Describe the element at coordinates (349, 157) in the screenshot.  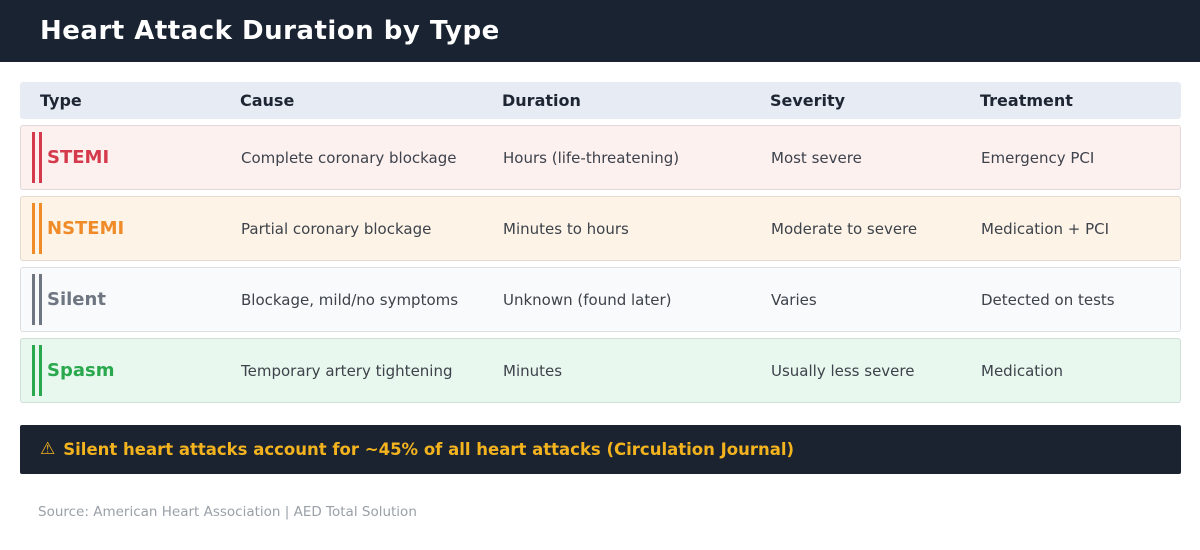
I see `cell-cause: Complete coronary blockage` at that location.